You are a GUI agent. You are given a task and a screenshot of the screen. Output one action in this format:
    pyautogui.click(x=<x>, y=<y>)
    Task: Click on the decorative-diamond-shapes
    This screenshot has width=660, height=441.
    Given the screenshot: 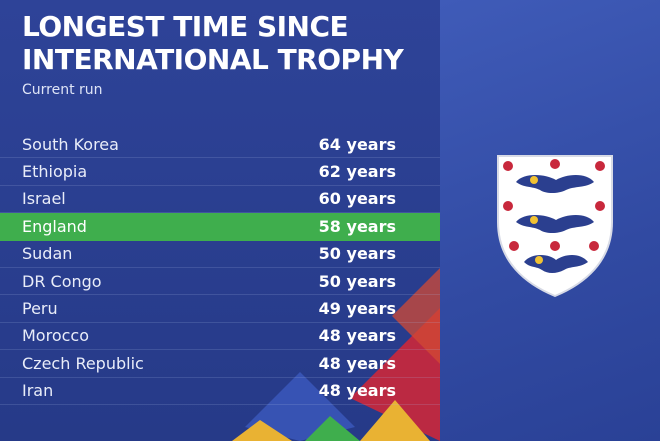 What is the action you would take?
    pyautogui.click(x=336, y=354)
    